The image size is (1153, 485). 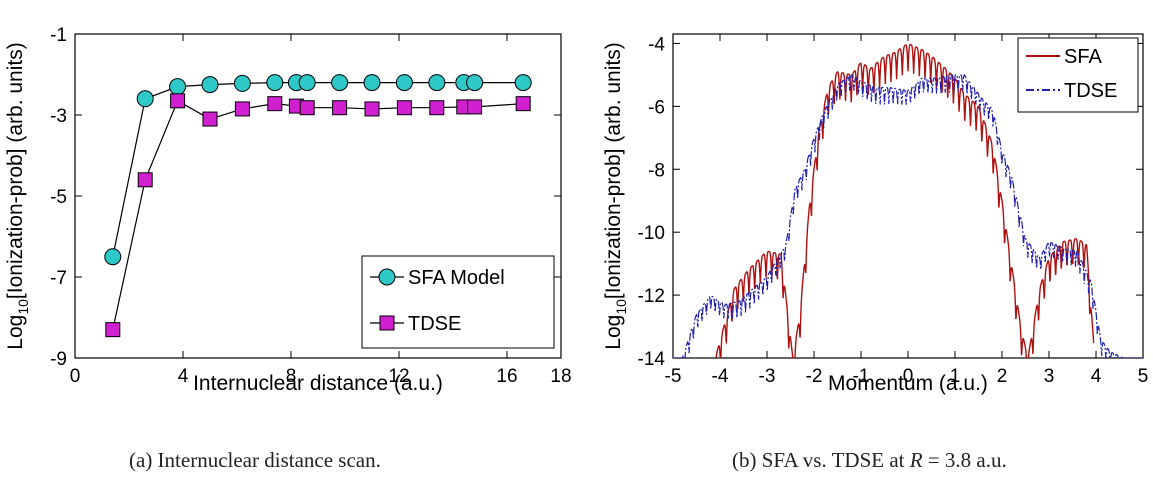 What do you see at coordinates (398, 376) in the screenshot?
I see `x-tick-label: 12` at bounding box center [398, 376].